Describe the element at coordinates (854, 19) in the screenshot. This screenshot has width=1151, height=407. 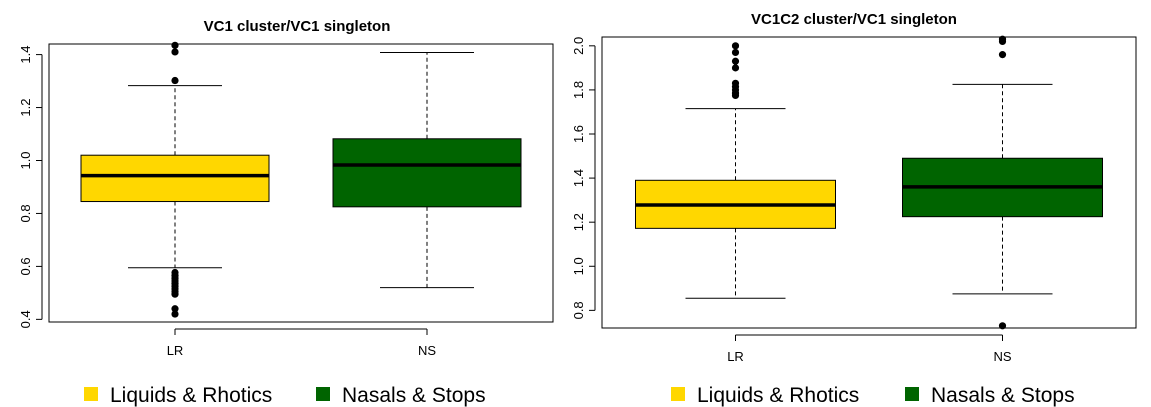
I see `chart-title: VC1C2 cluster/VC1 singleton` at that location.